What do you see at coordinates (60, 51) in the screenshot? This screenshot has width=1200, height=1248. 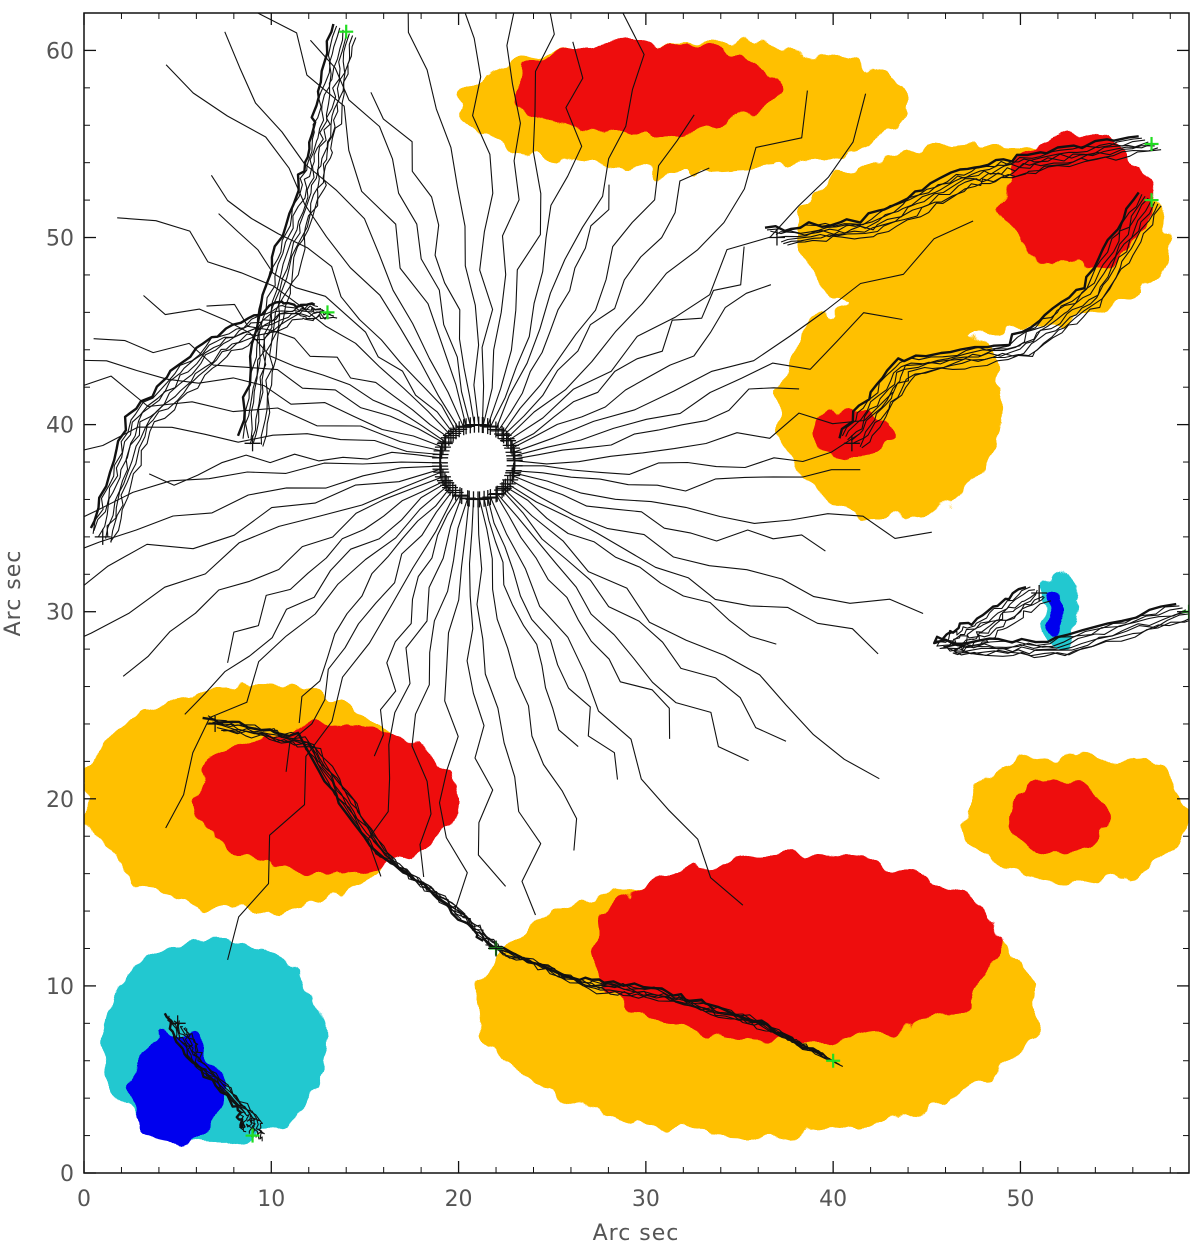 I see `y-tick-label-60: 60` at bounding box center [60, 51].